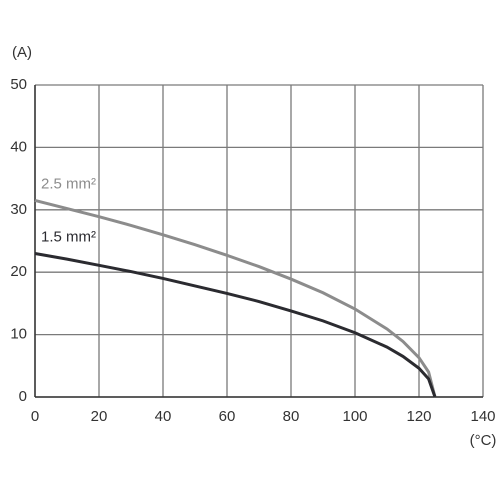 This screenshot has height=500, width=500. What do you see at coordinates (163, 416) in the screenshot?
I see `x-tick-label: 40` at bounding box center [163, 416].